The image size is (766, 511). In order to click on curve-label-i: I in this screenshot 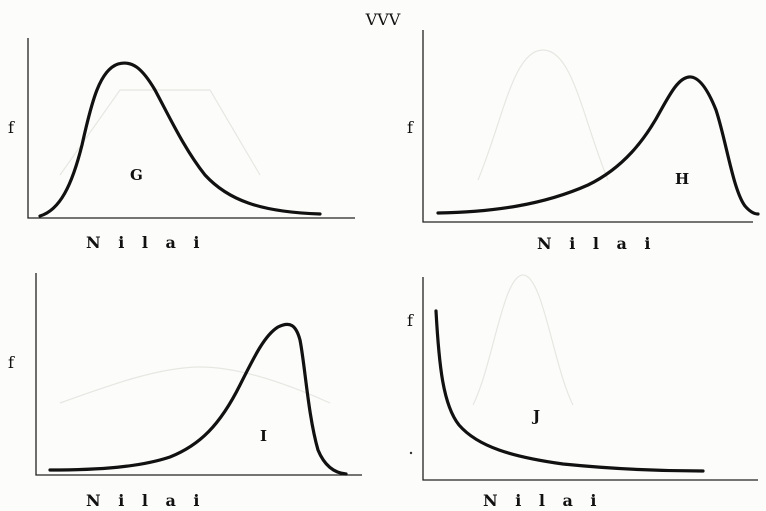, I will do `click(264, 436)`.